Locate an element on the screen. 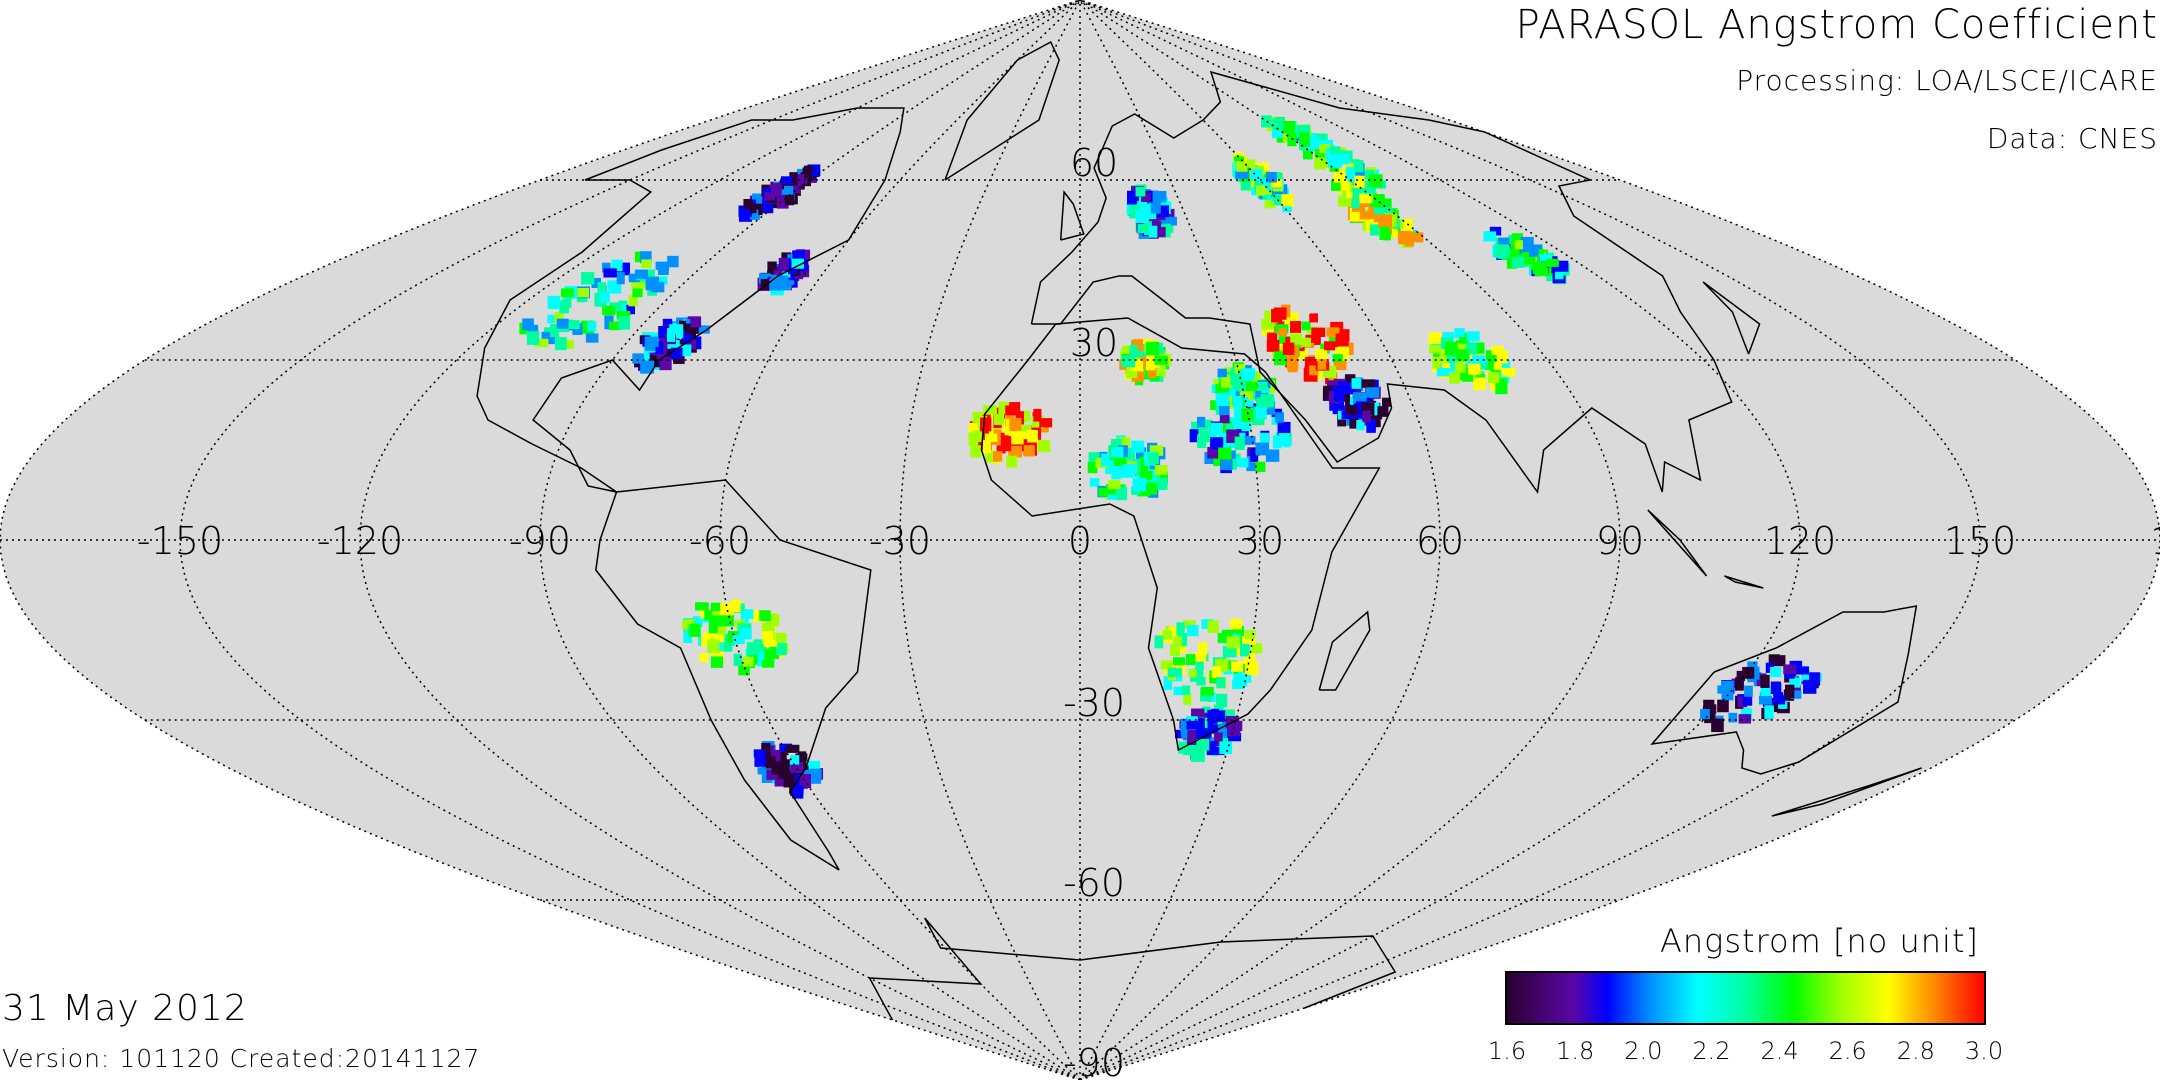  colorbar-tick-label: 2.2 is located at coordinates (1711, 1051).